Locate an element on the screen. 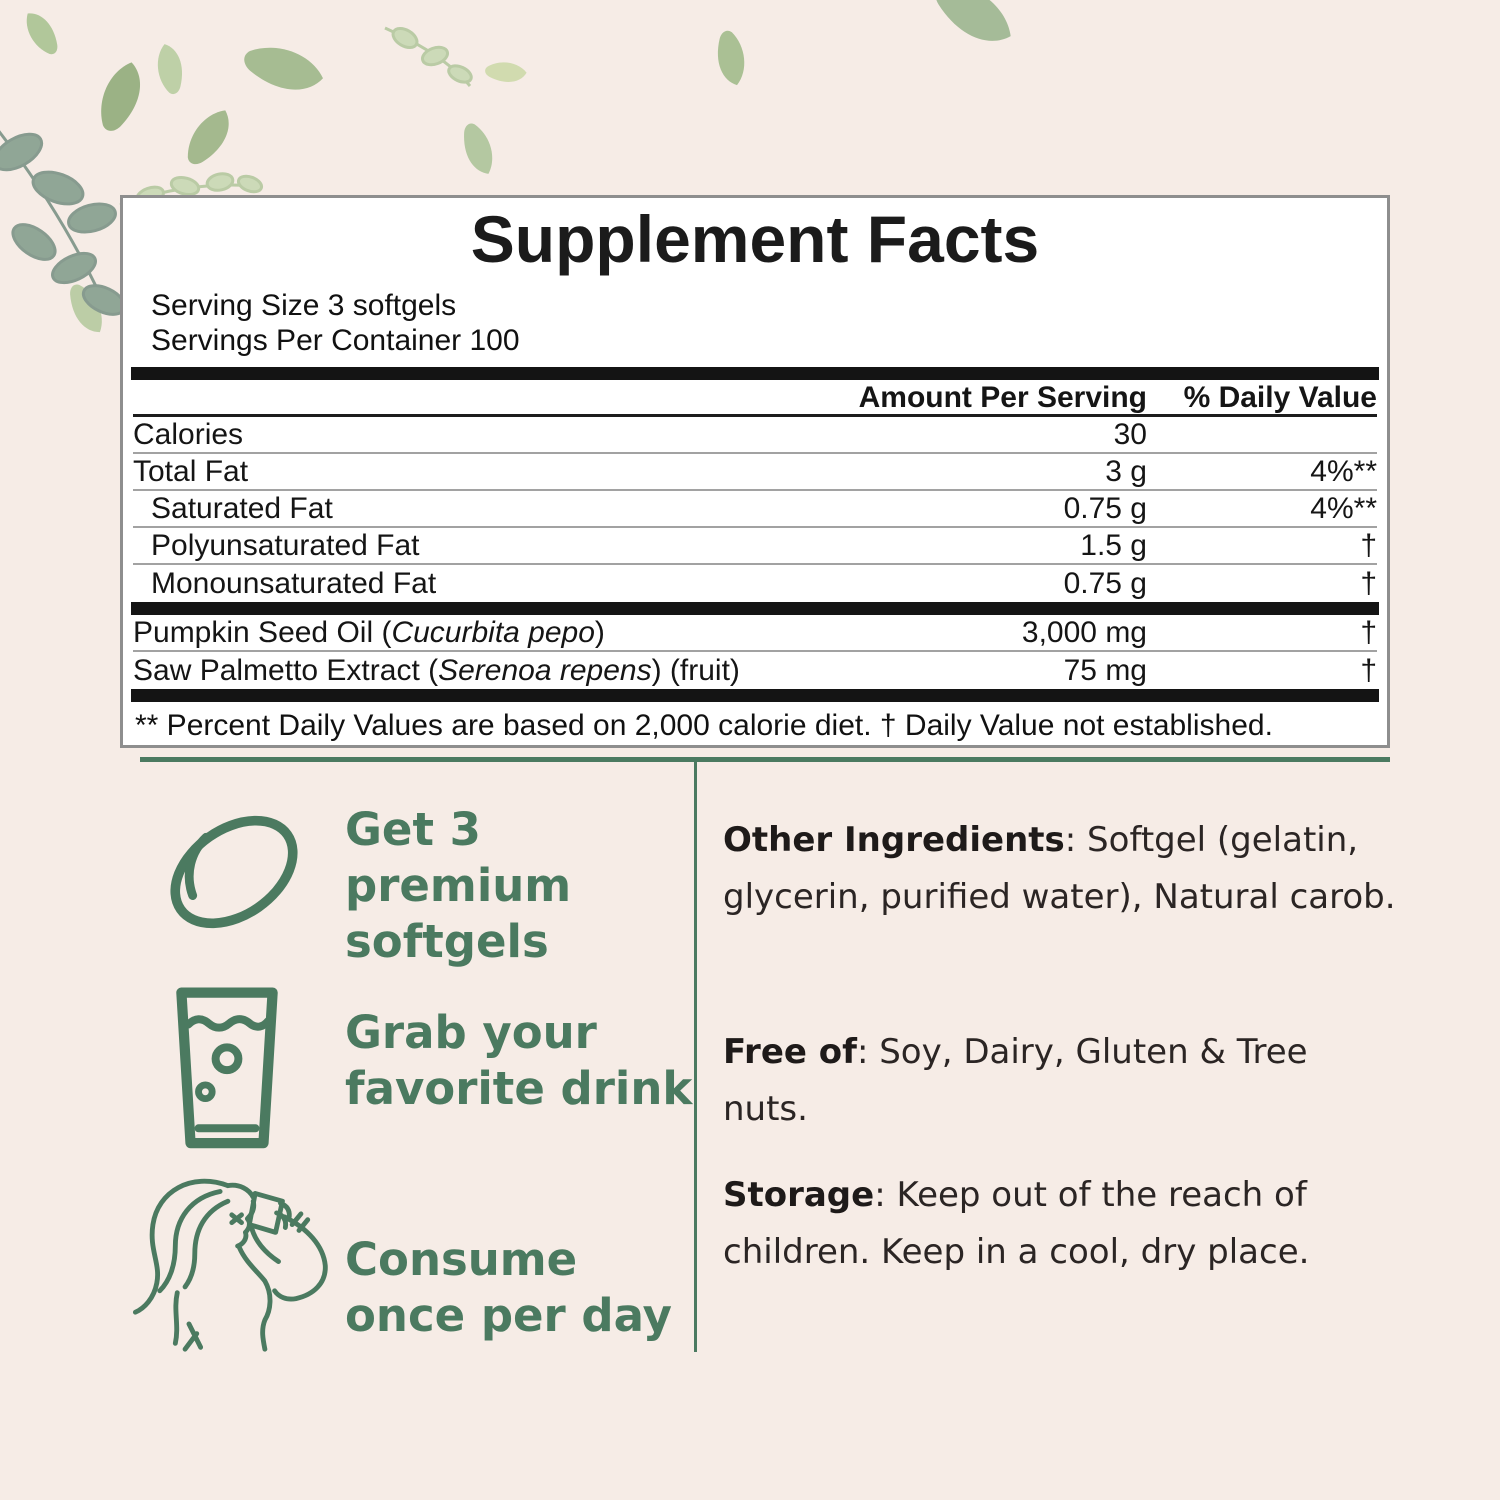 Image resolution: width=1500 pixels, height=1500 pixels. row-name: Monounsaturated Fat is located at coordinates (294, 583).